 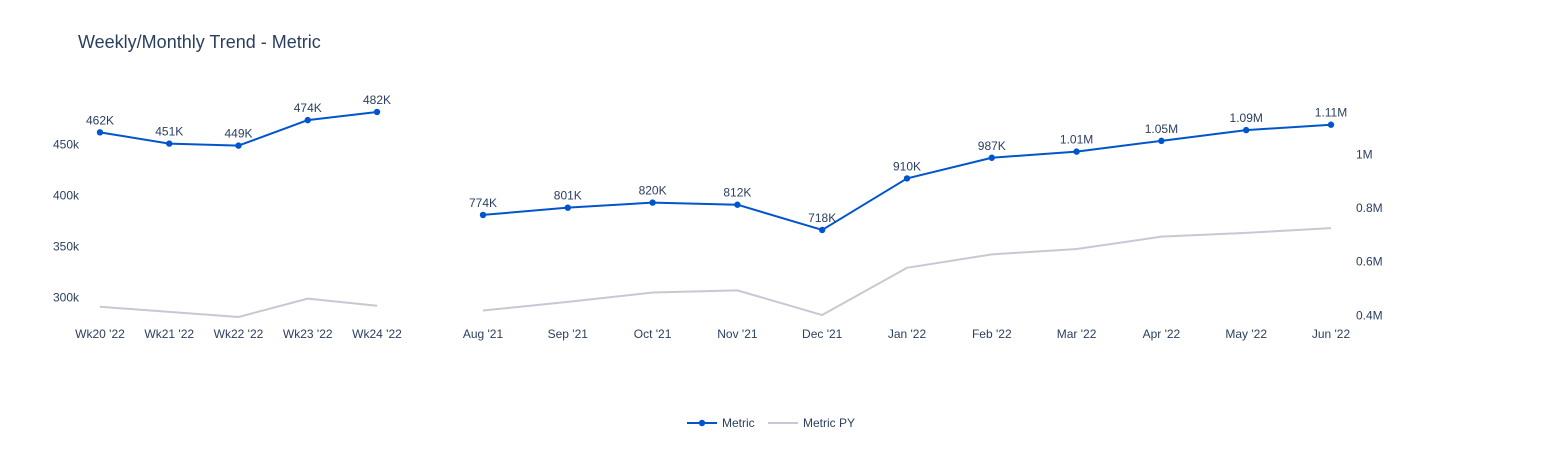 I want to click on y-tick-label: 0.4M, so click(x=1369, y=315).